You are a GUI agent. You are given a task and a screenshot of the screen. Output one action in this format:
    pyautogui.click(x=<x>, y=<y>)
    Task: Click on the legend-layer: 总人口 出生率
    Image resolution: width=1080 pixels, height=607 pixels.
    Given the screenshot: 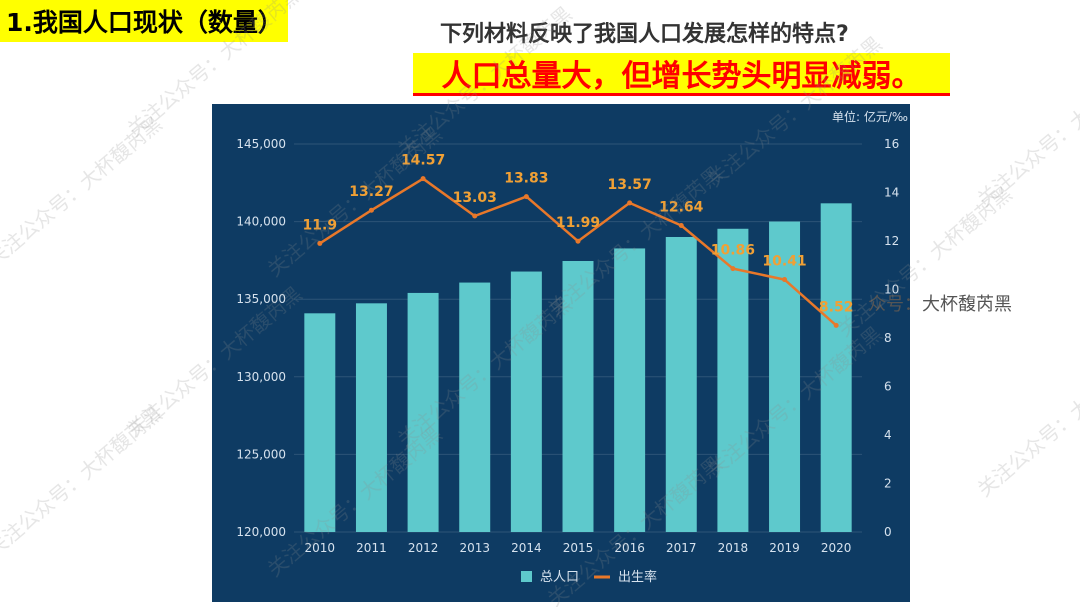 What is the action you would take?
    pyautogui.click(x=589, y=577)
    